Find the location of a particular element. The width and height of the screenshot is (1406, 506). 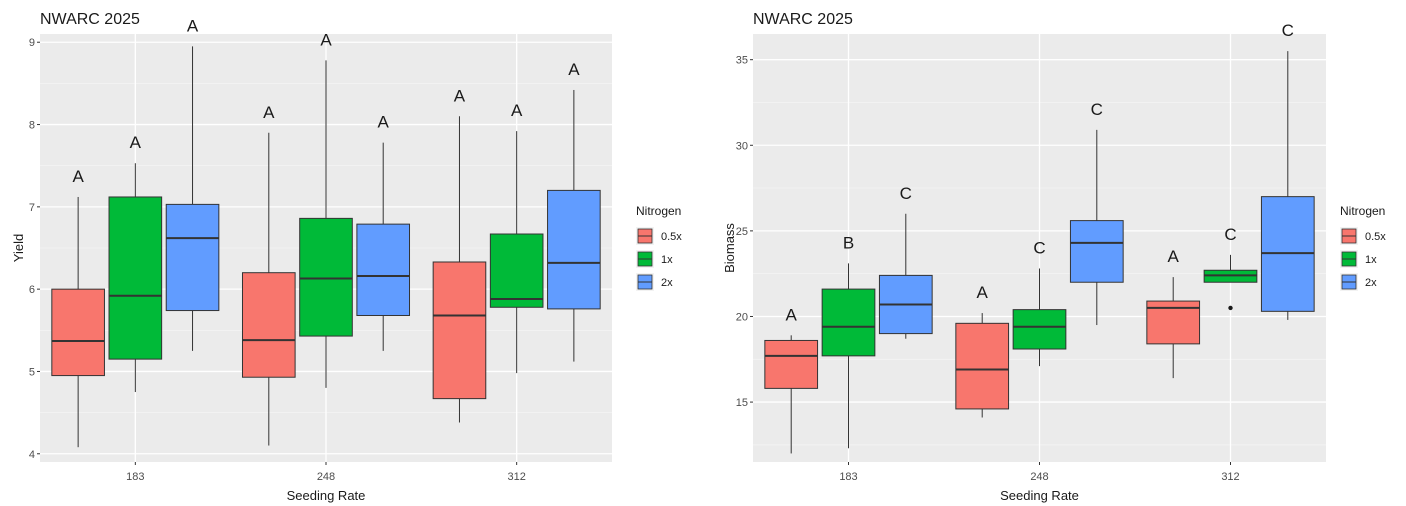

y-tick-label: 25 is located at coordinates (742, 232).